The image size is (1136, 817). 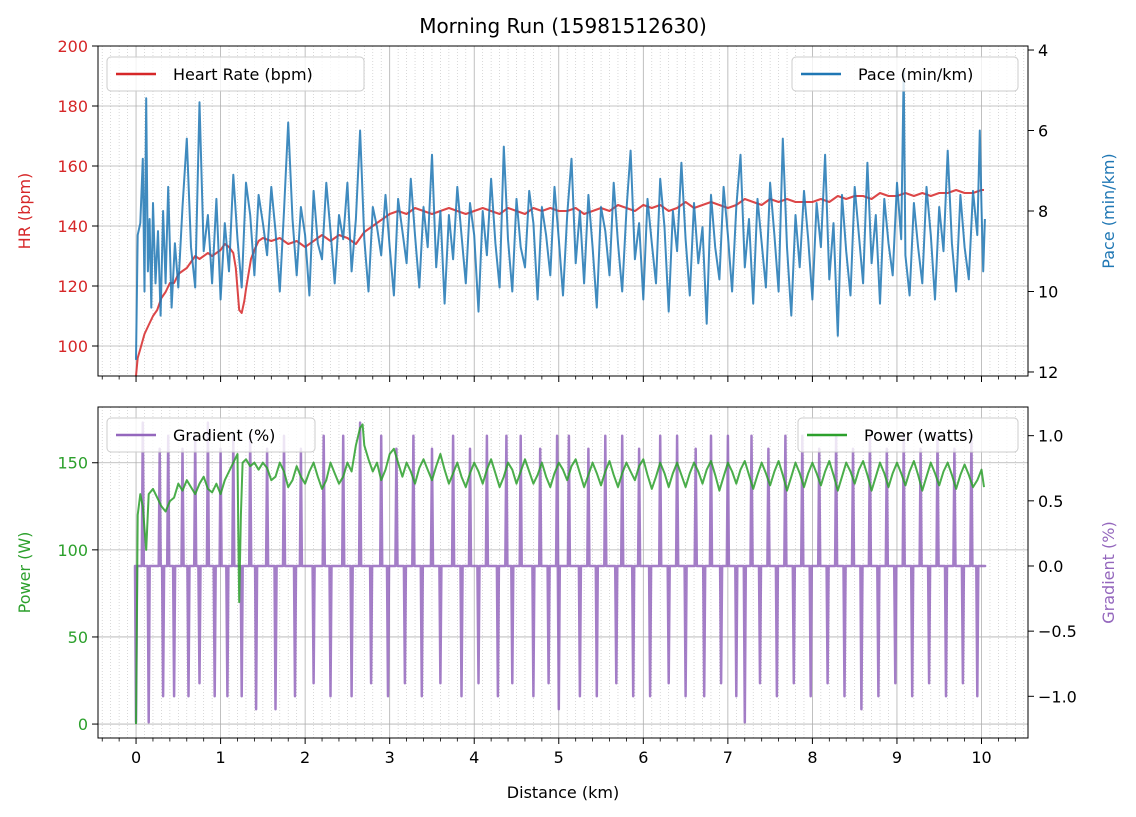 I want to click on y-right-tick-label: 0.5, so click(x=1050, y=501).